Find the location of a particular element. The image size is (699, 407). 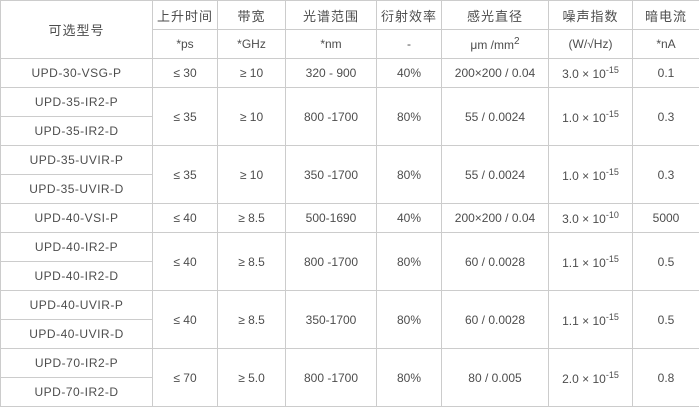

noise-cell: 3.0 × 10⁻¹⁰ is located at coordinates (591, 218).